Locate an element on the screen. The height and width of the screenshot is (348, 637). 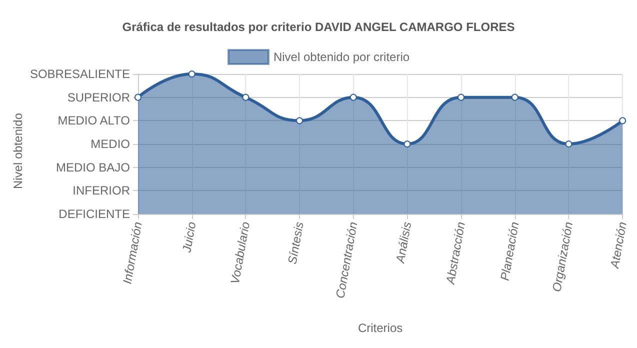
chart-title: Gráfica de resultados por criterio DAVID ANGEL CAMARGO FLORES is located at coordinates (318, 27).